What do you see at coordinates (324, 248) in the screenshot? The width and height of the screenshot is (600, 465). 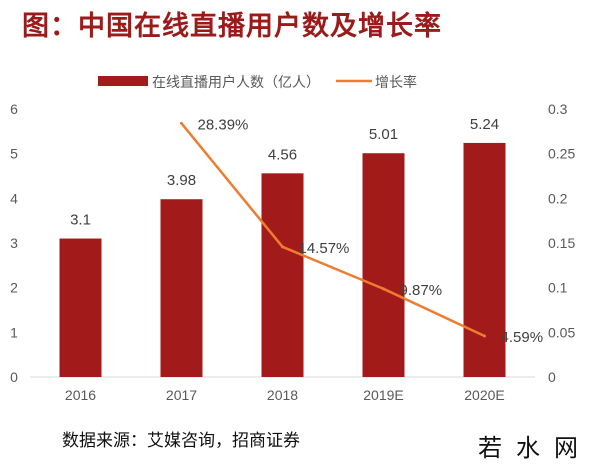 I see `line-data-label: 14.57%` at bounding box center [324, 248].